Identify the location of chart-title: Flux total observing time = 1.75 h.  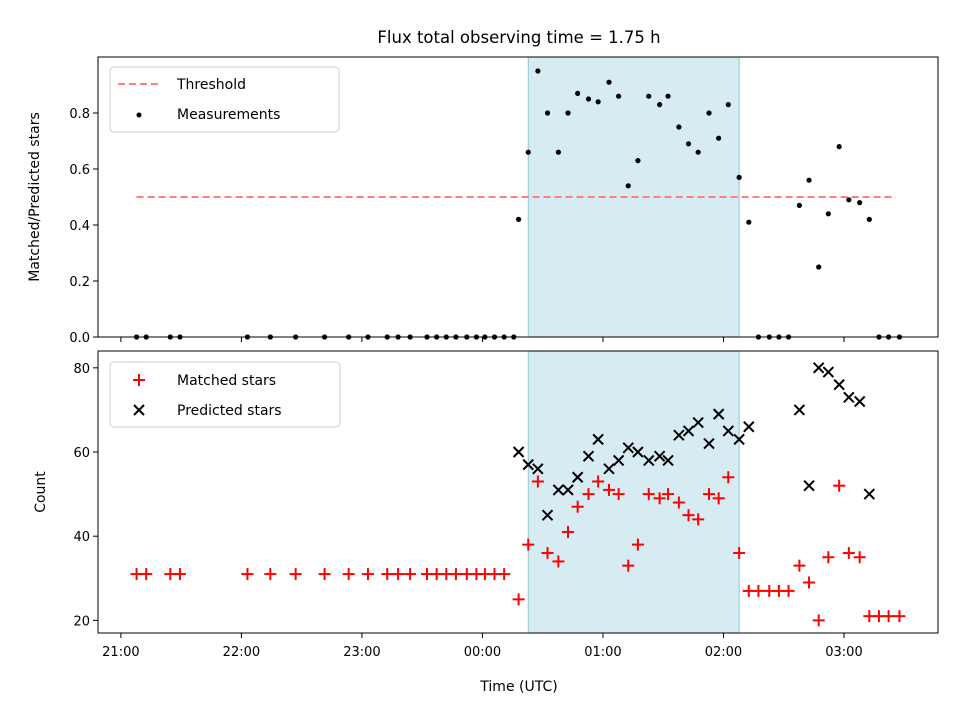
(518, 37).